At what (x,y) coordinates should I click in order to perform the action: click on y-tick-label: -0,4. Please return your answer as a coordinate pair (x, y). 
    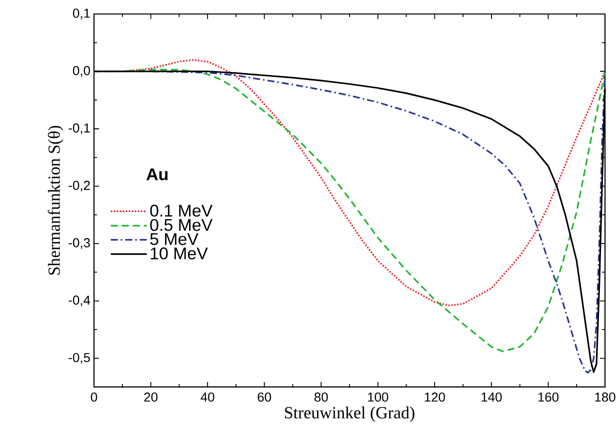
    Looking at the image, I should click on (79, 301).